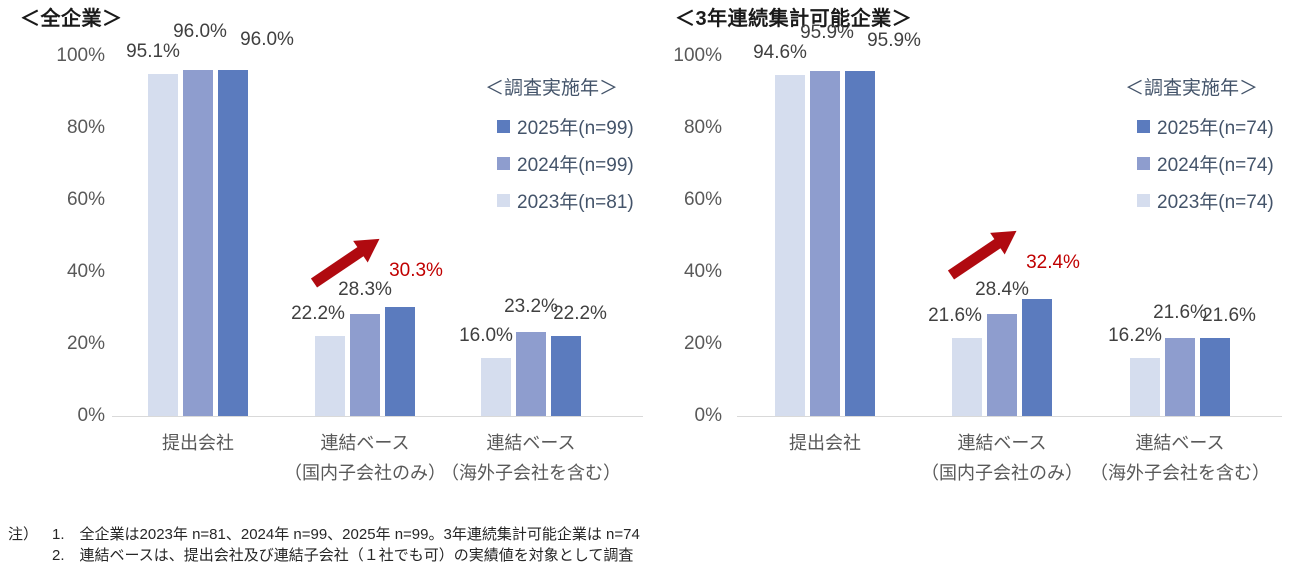 This screenshot has height=570, width=1300. I want to click on data-label-2024-group3: 23.2%, so click(531, 307).